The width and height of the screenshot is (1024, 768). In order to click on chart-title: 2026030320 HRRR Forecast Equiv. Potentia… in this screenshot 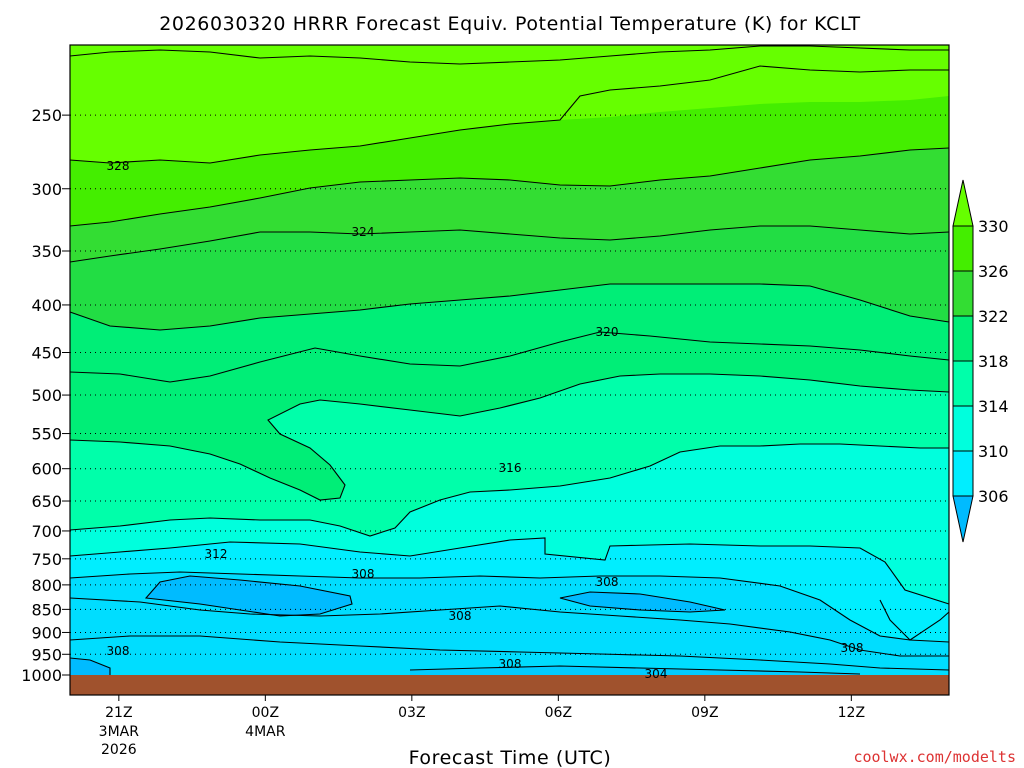, I will do `click(510, 24)`.